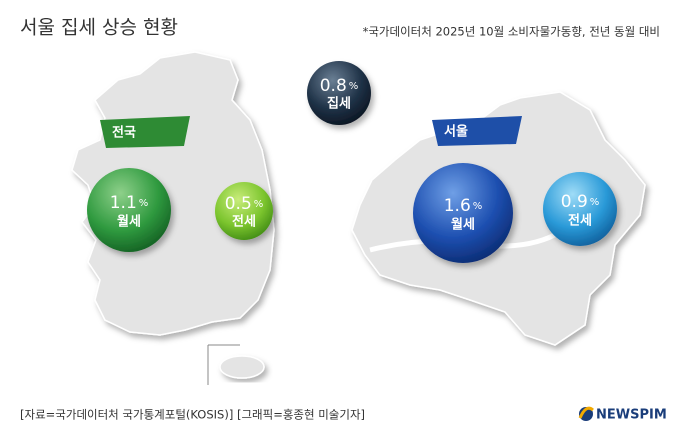 This screenshot has width=680, height=442. I want to click on inset-frame, so click(223, 364).